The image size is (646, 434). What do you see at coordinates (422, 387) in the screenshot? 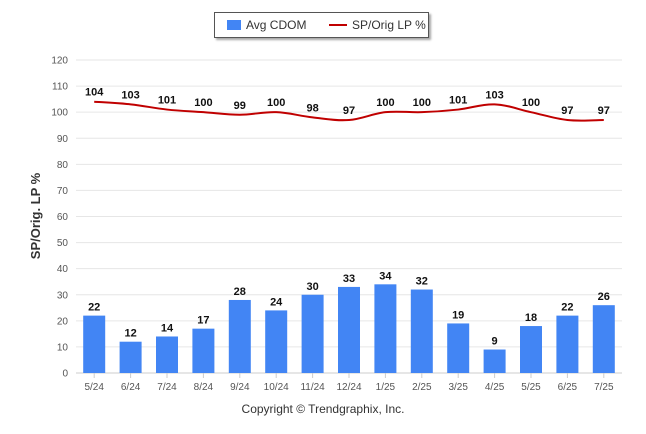
I see `x-tick-label-9: 2/25` at bounding box center [422, 387].